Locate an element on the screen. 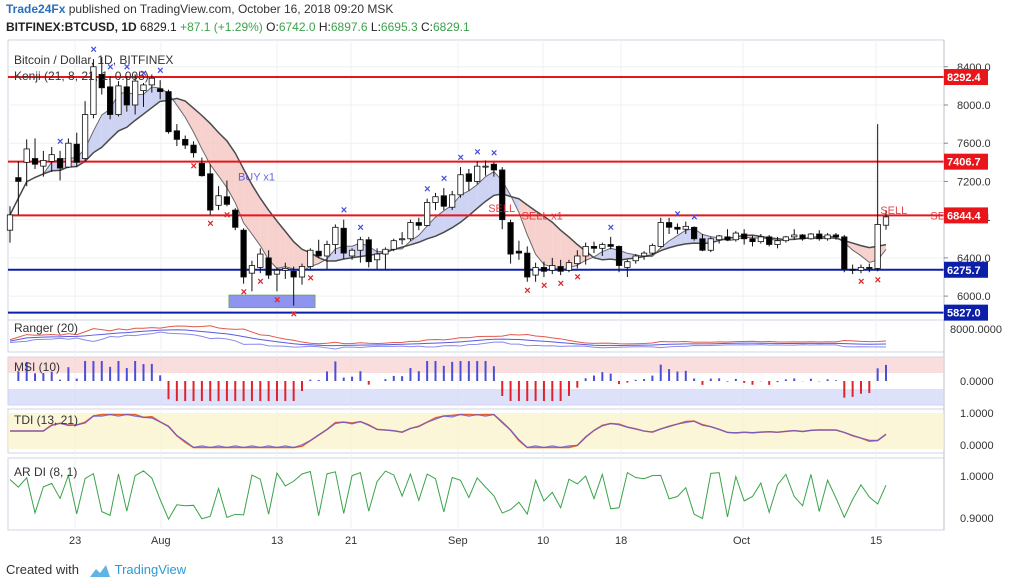 This screenshot has height=587, width=1011. tradingview-link: TradingView is located at coordinates (150, 569).